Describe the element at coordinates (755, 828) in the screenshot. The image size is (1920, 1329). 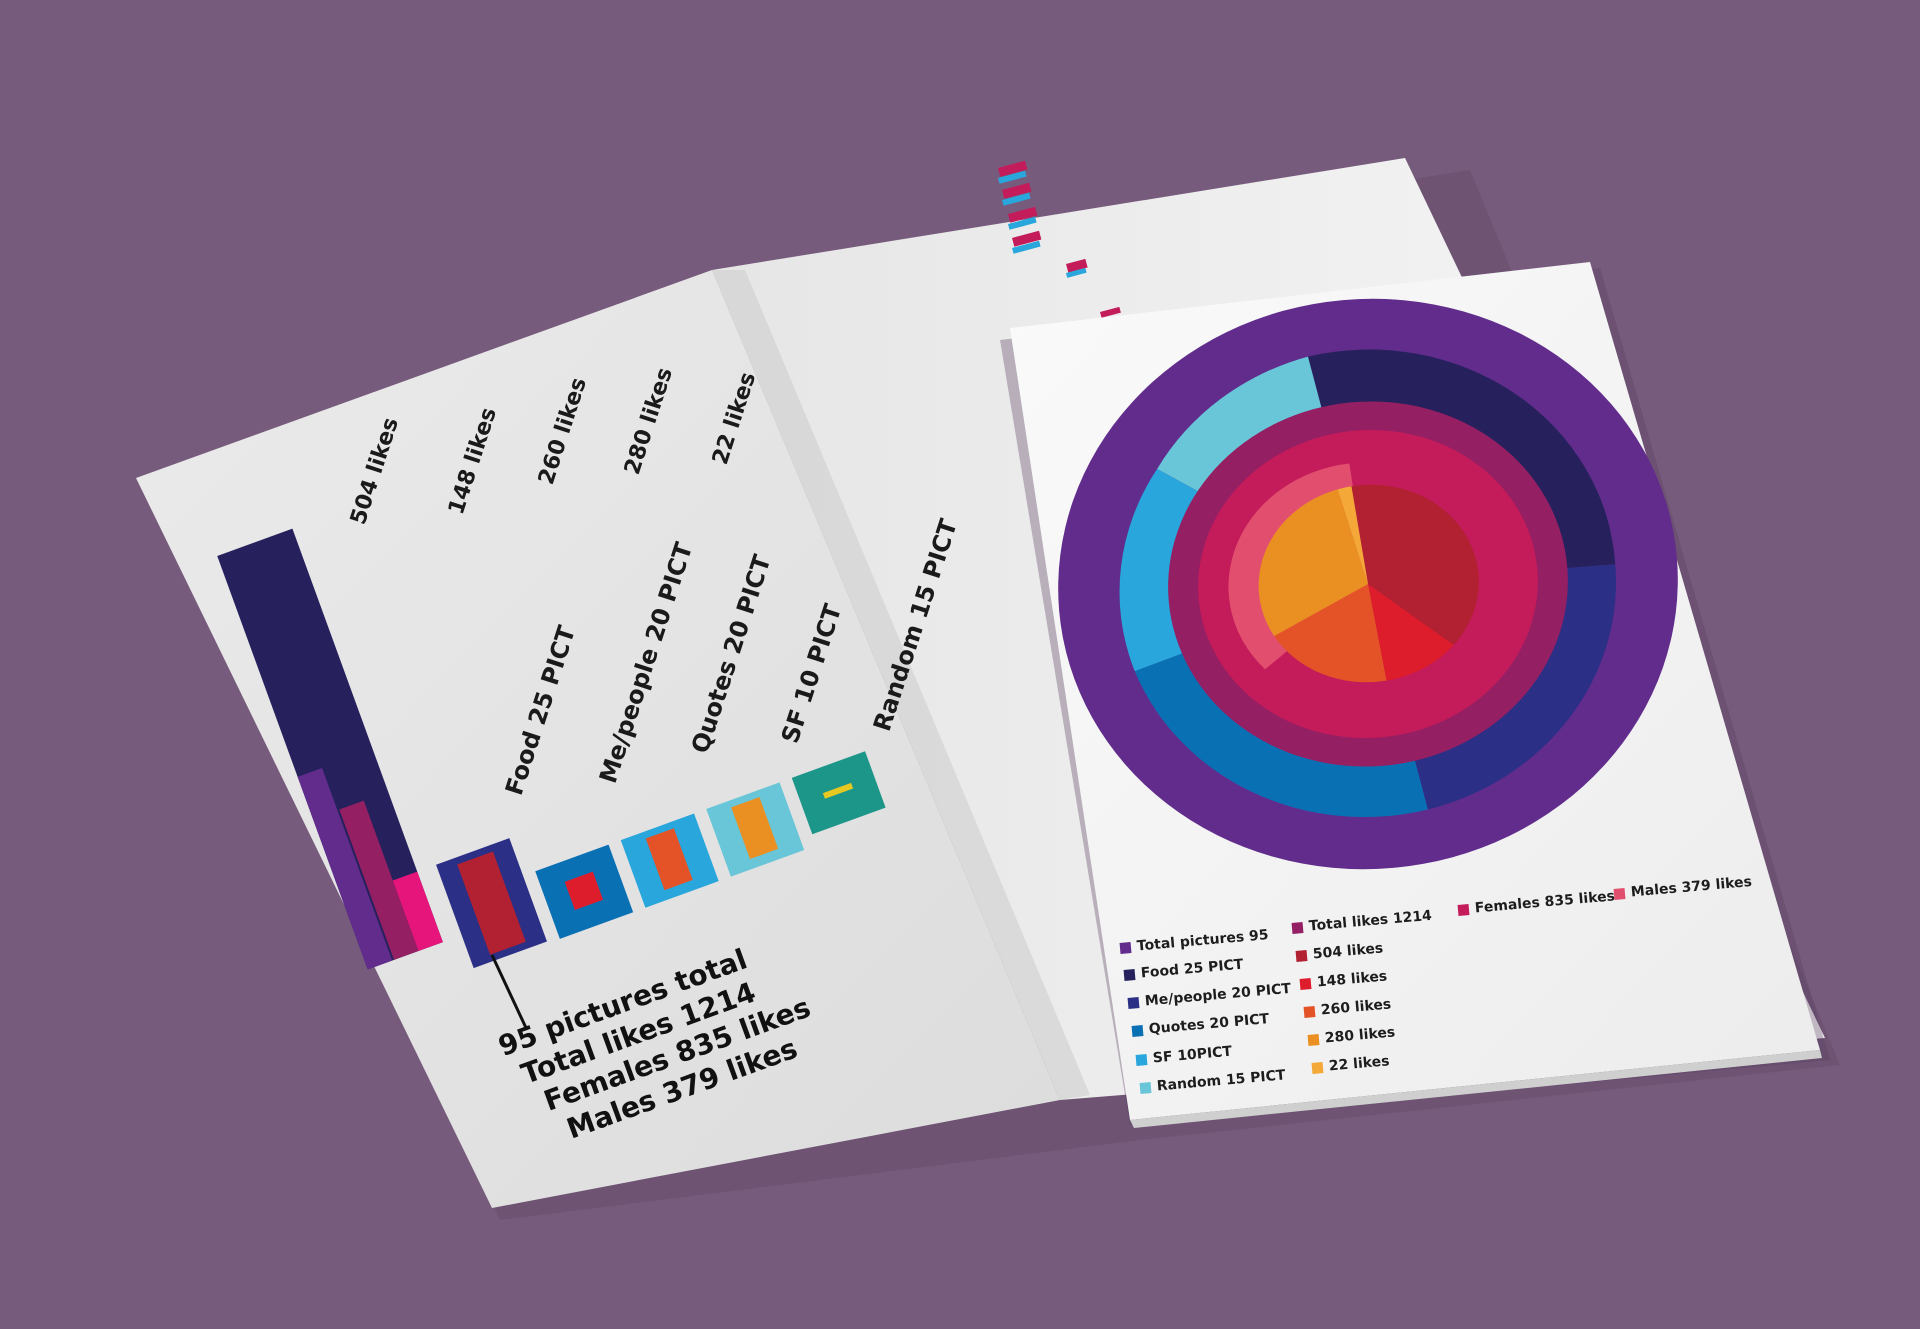
I see `bar-sf-likes` at that location.